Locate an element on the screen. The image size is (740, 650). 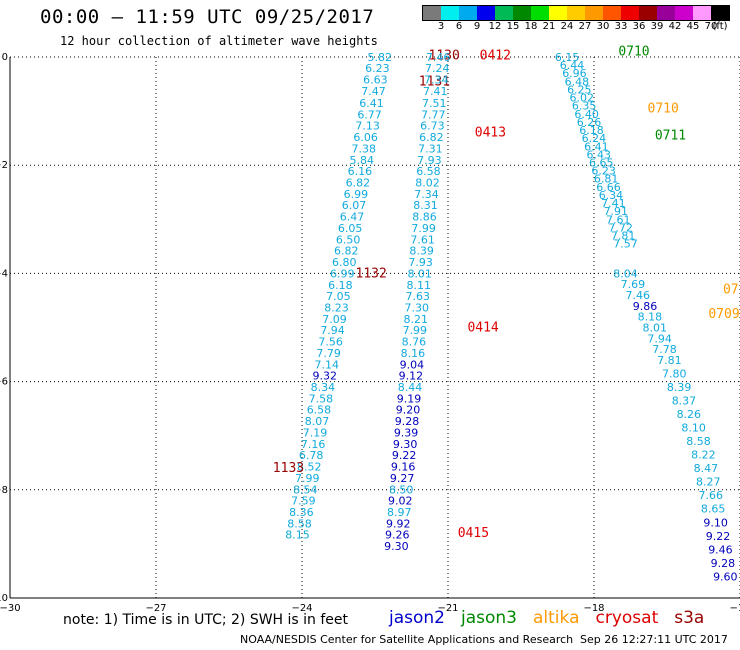
wave-height-point: 7.51 is located at coordinates (434, 103).